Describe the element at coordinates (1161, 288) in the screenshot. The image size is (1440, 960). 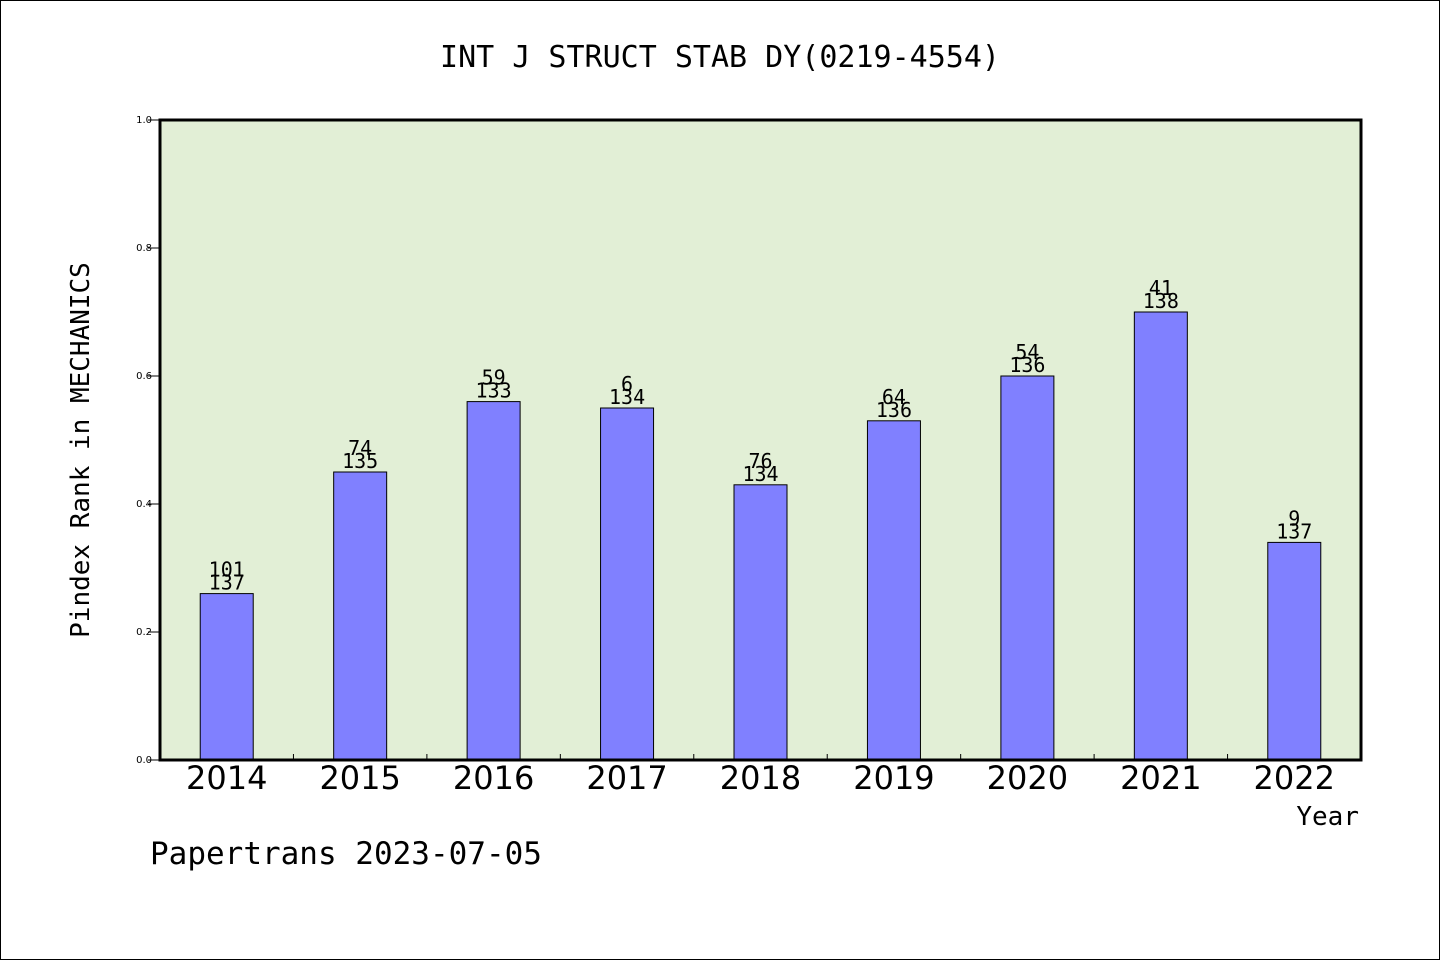
I see `bar-rank-label: 41` at that location.